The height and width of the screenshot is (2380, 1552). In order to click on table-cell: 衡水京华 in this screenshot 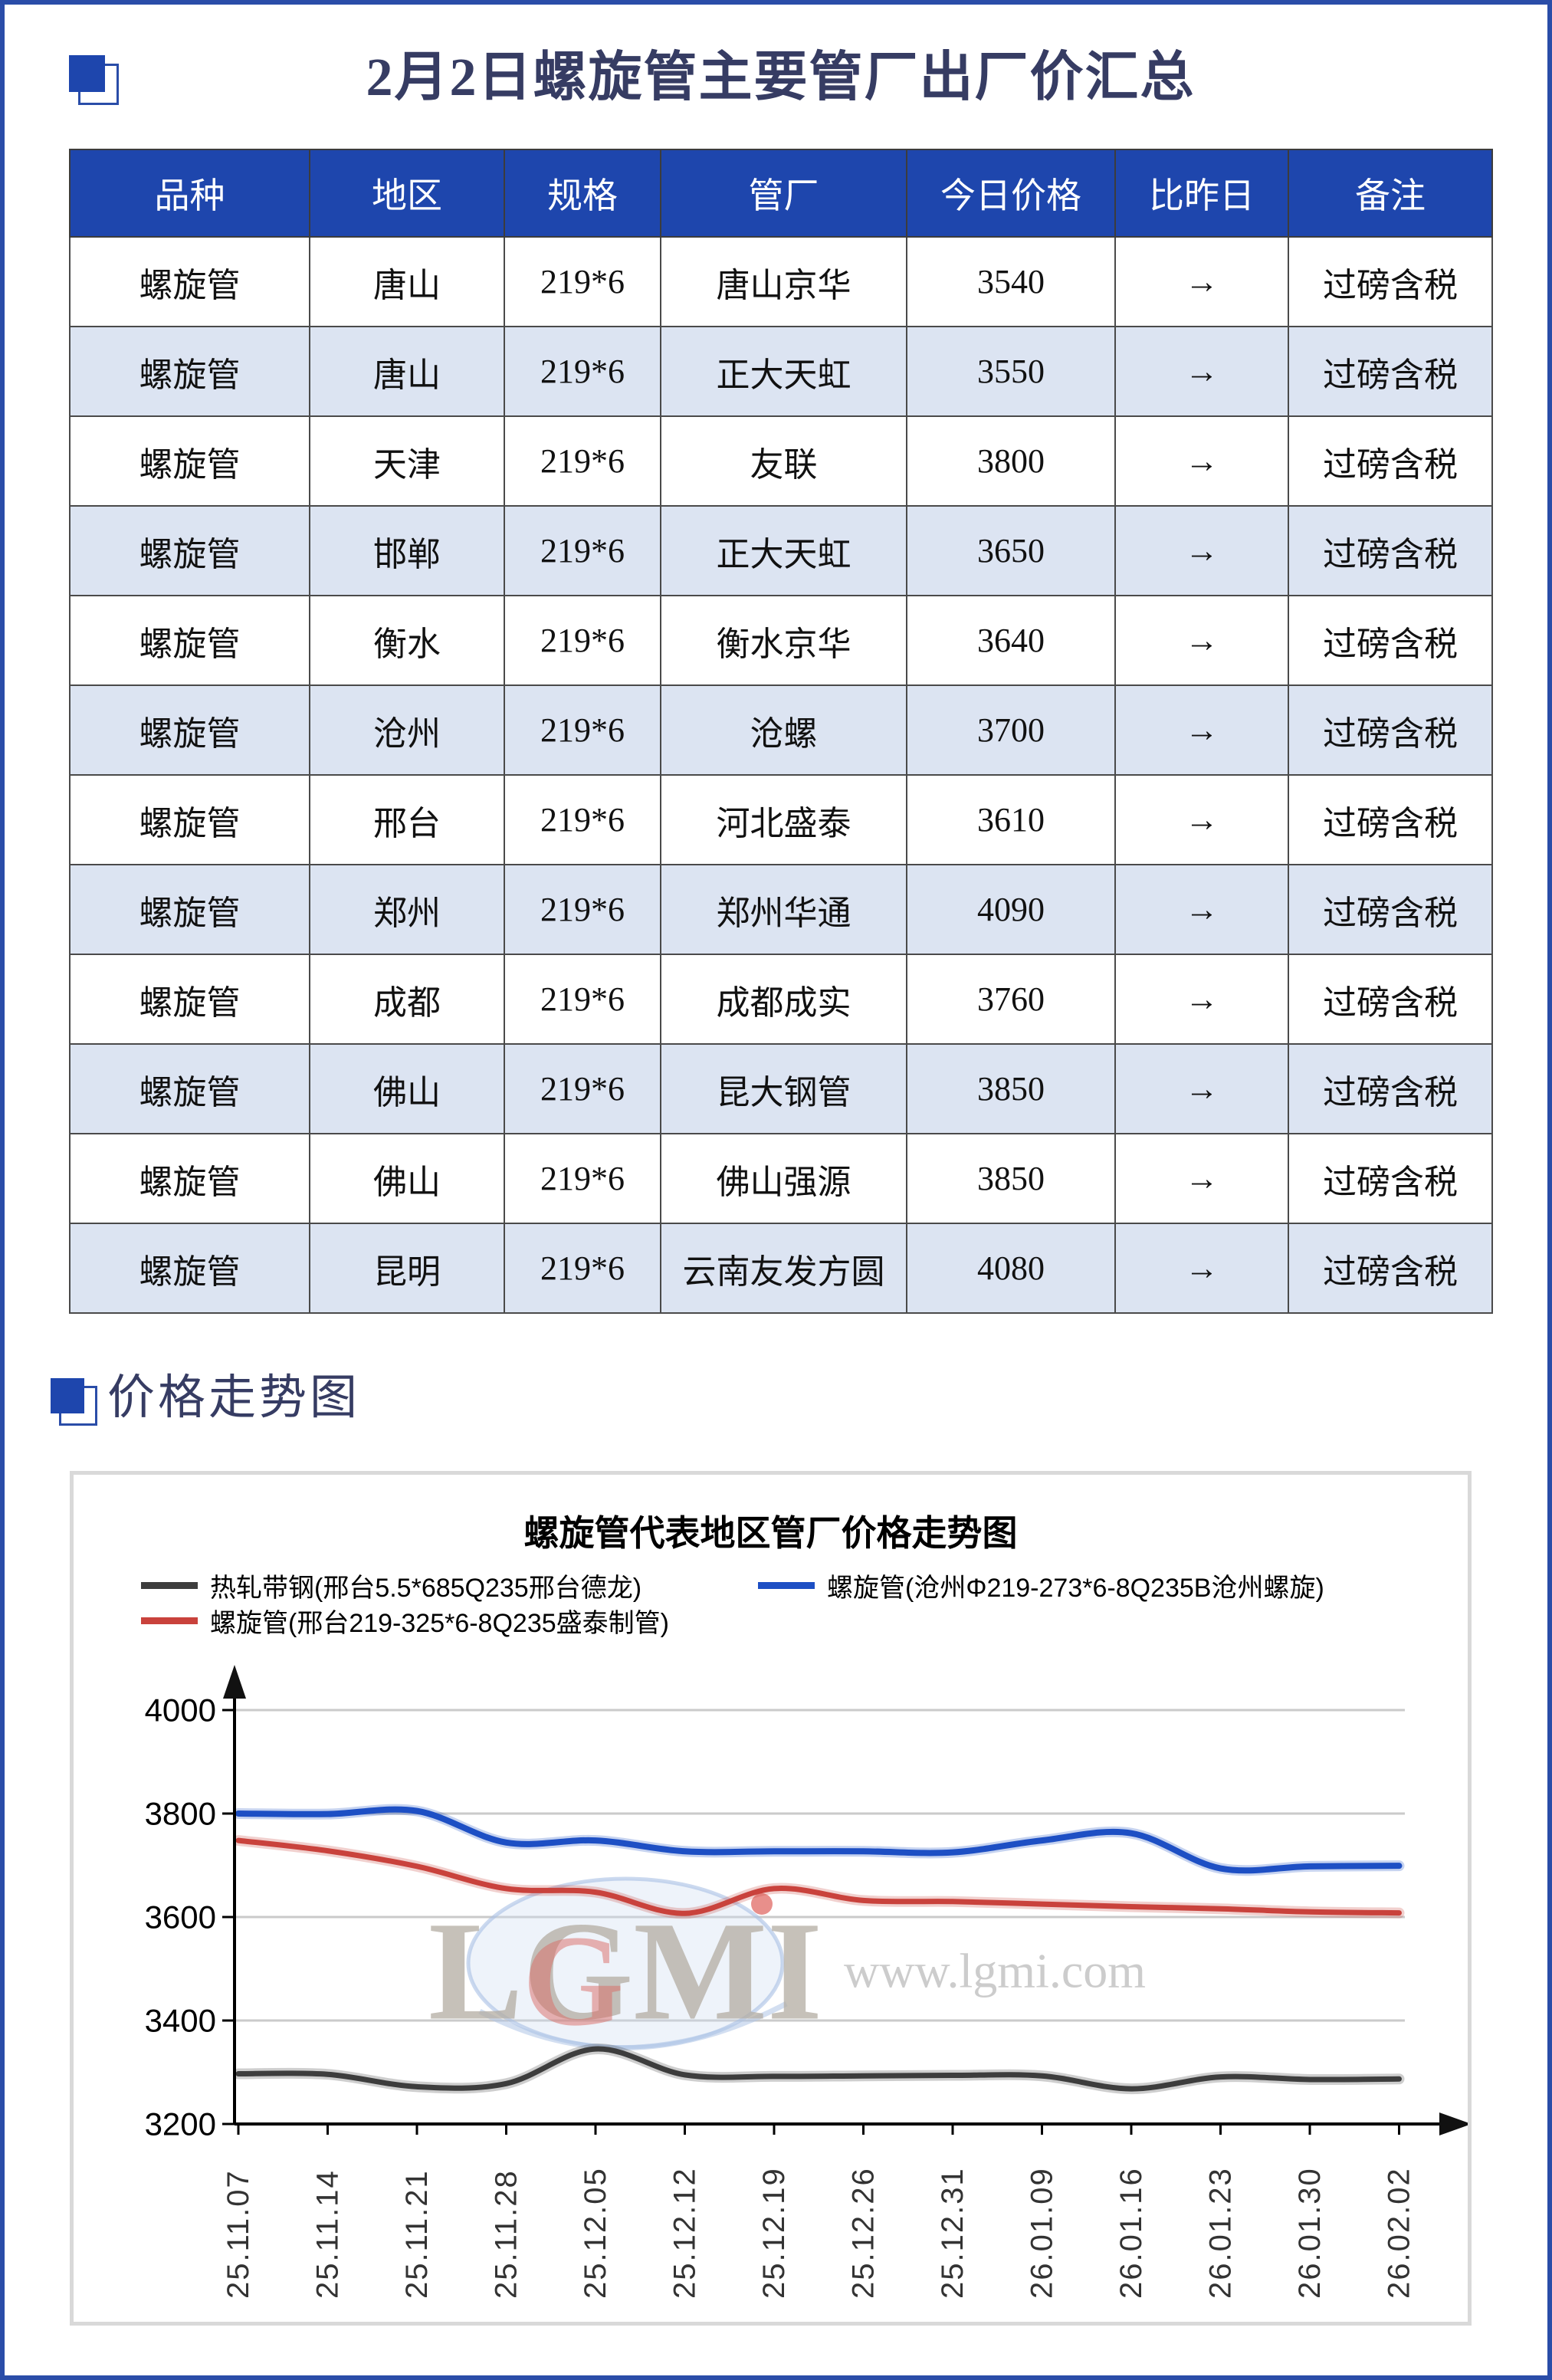, I will do `click(783, 640)`.